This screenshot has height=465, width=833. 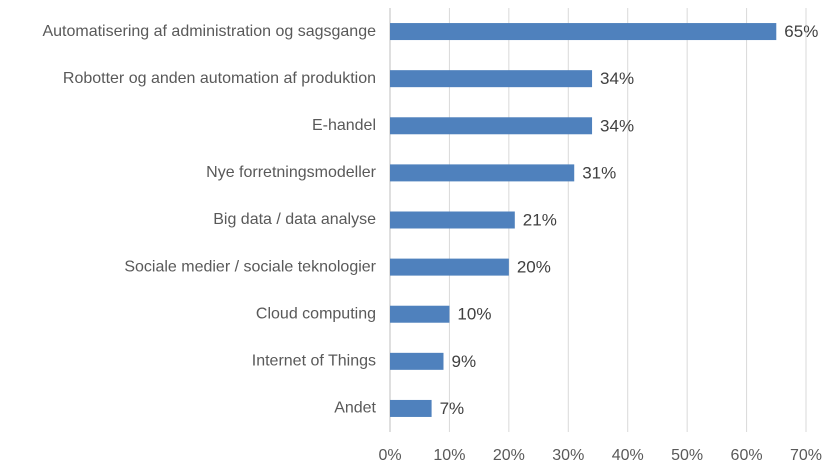 What do you see at coordinates (540, 219) in the screenshot?
I see `data-label: 21%` at bounding box center [540, 219].